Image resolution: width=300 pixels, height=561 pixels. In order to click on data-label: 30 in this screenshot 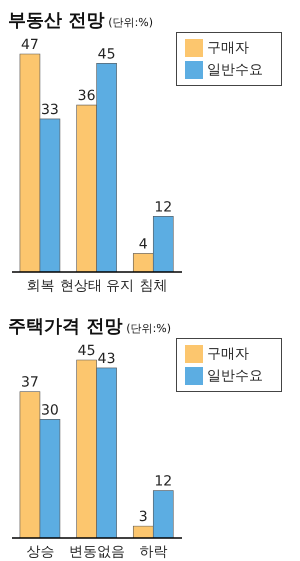, I will do `click(50, 410)`.